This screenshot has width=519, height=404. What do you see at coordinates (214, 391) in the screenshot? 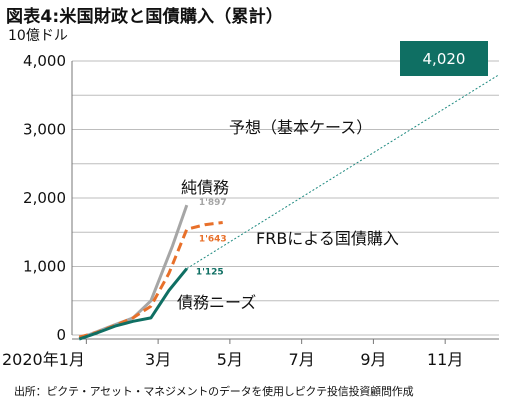
I see `source-note: 出所：ピクテ・アセット・マネジメントのデータを使用しピクテ投信投資顧問作成` at bounding box center [214, 391].